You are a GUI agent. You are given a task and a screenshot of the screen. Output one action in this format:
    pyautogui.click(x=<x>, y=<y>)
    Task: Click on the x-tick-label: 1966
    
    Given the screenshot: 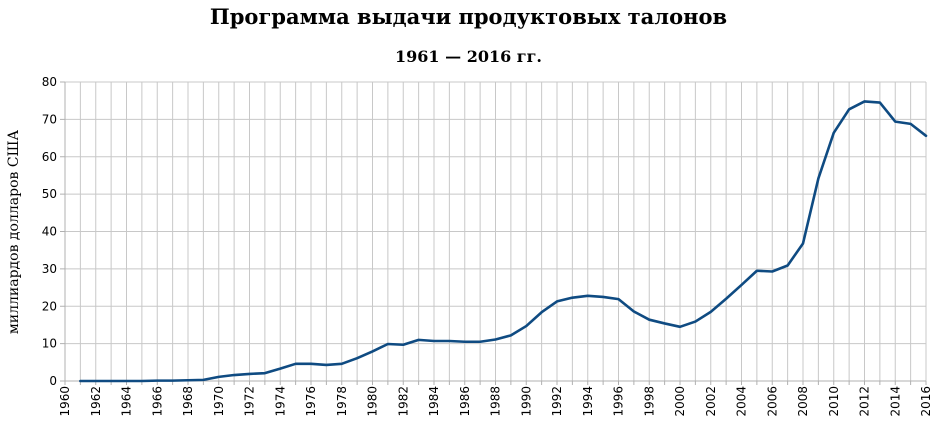 What is the action you would take?
    pyautogui.click(x=157, y=401)
    